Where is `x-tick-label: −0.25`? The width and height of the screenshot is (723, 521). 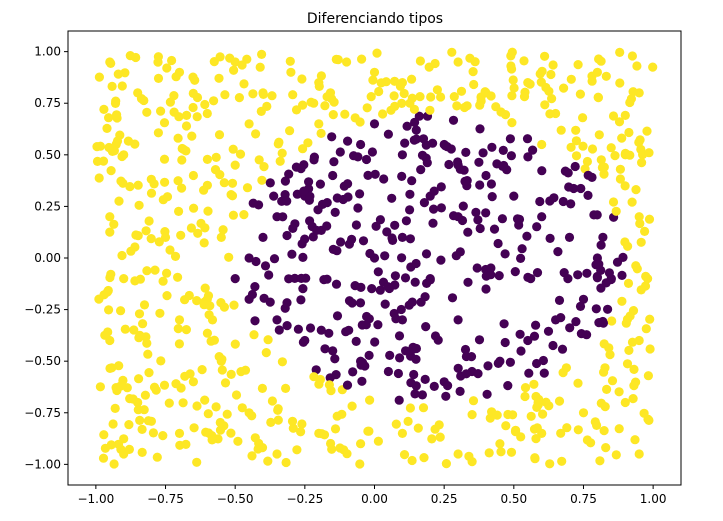 x-tick-label: −0.25 is located at coordinates (304, 499).